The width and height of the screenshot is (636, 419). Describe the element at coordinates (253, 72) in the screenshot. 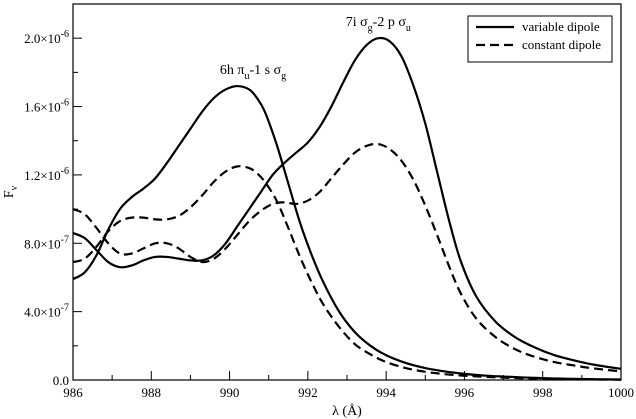

I see `annotation-6h-pi-u-1s-sigma-g: 6h πu-1 s σg` at that location.